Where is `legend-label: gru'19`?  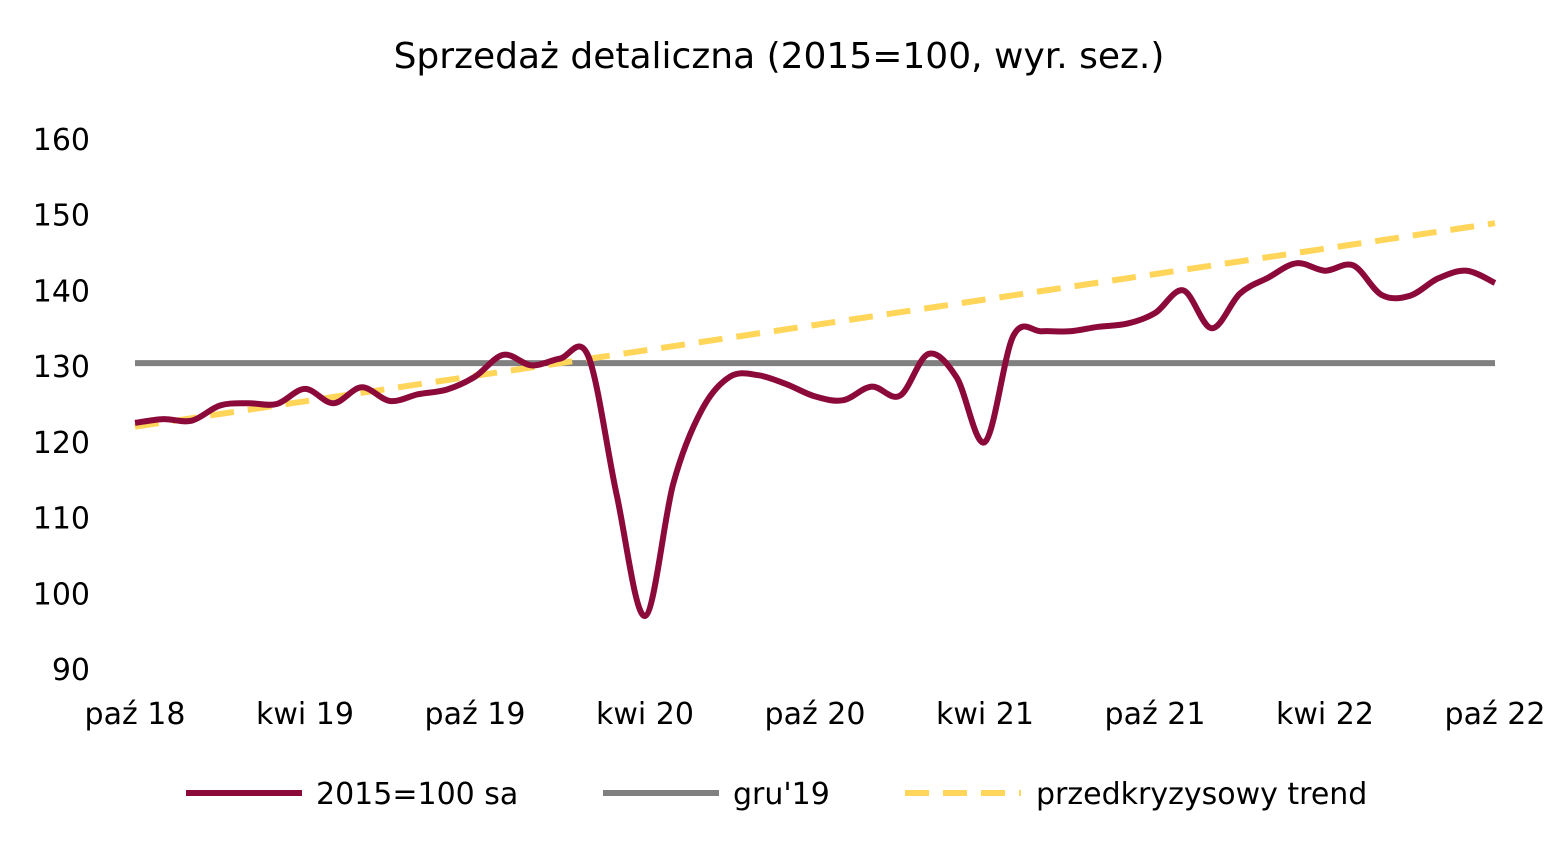
legend-label: gru'19 is located at coordinates (781, 794).